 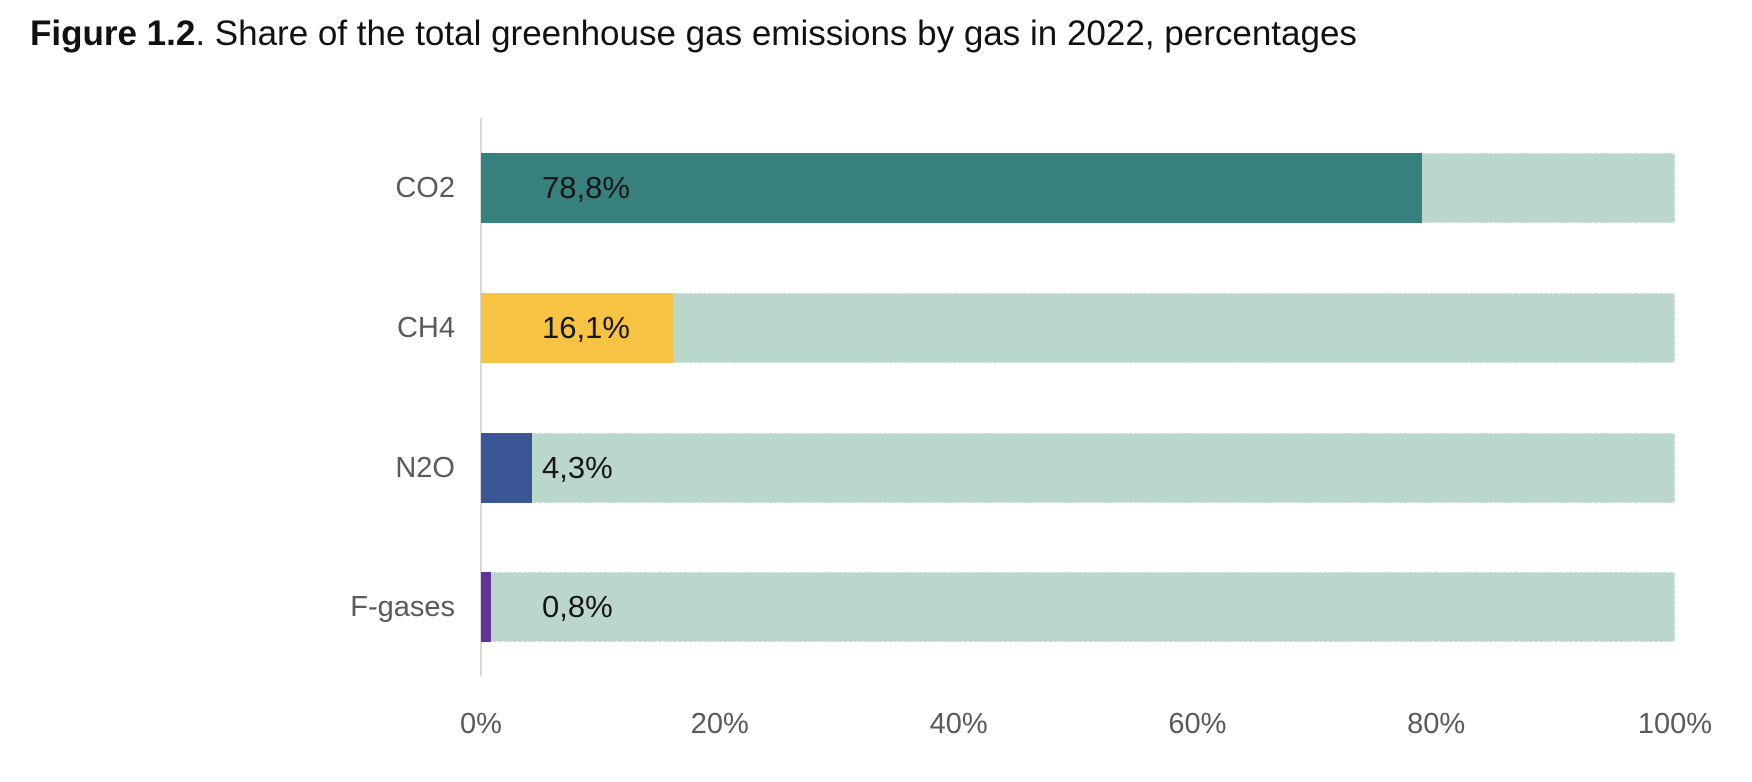 What do you see at coordinates (1675, 724) in the screenshot?
I see `x-axis-tick-label: 100%` at bounding box center [1675, 724].